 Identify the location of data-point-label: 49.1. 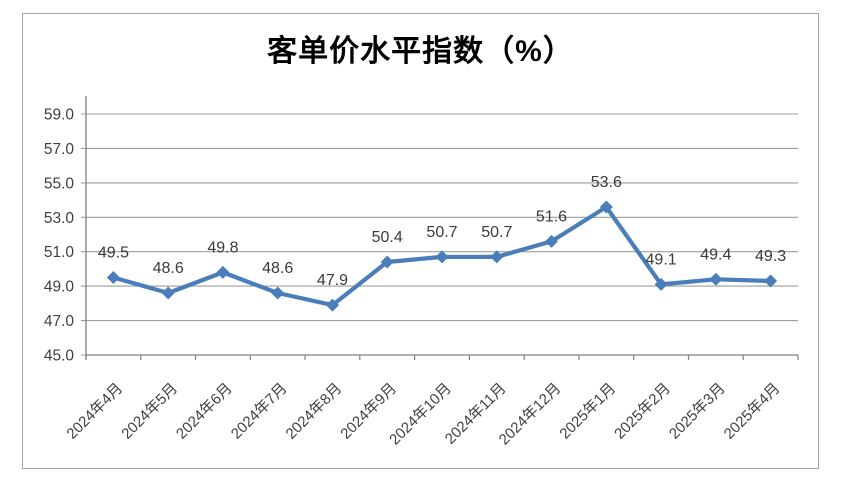
(661, 259).